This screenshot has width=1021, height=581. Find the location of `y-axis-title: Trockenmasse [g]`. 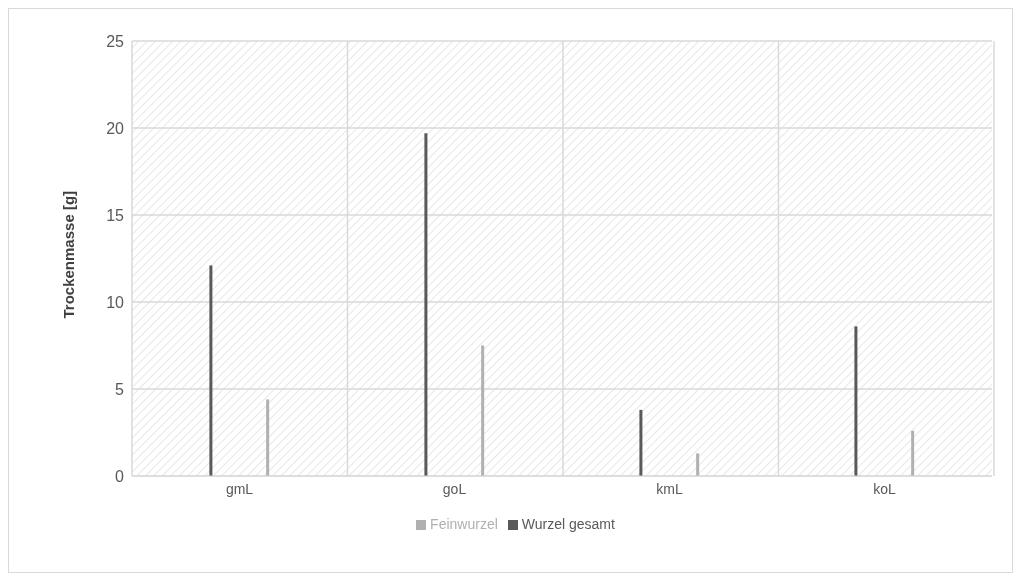

y-axis-title: Trockenmasse [g] is located at coordinates (69, 254).